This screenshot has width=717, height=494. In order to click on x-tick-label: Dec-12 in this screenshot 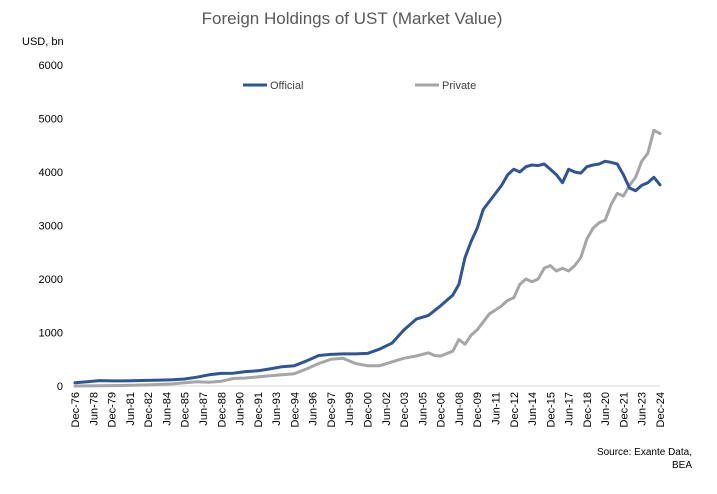, I will do `click(515, 409)`.